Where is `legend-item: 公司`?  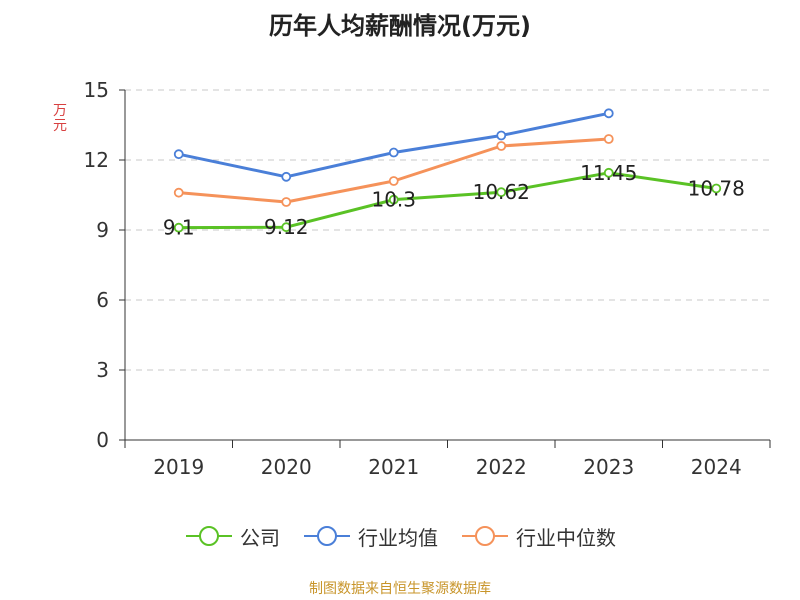
legend-item: 公司 is located at coordinates (232, 536).